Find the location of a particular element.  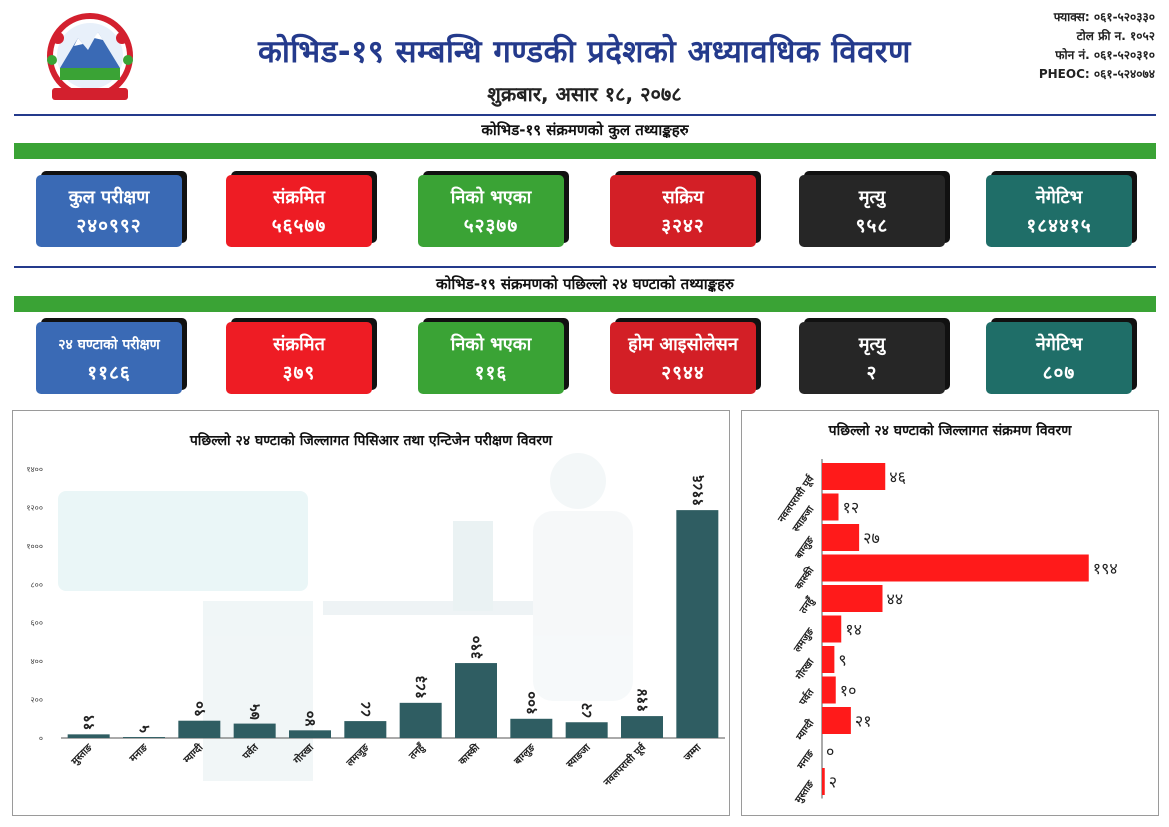

bar-value-label: २ is located at coordinates (833, 782).